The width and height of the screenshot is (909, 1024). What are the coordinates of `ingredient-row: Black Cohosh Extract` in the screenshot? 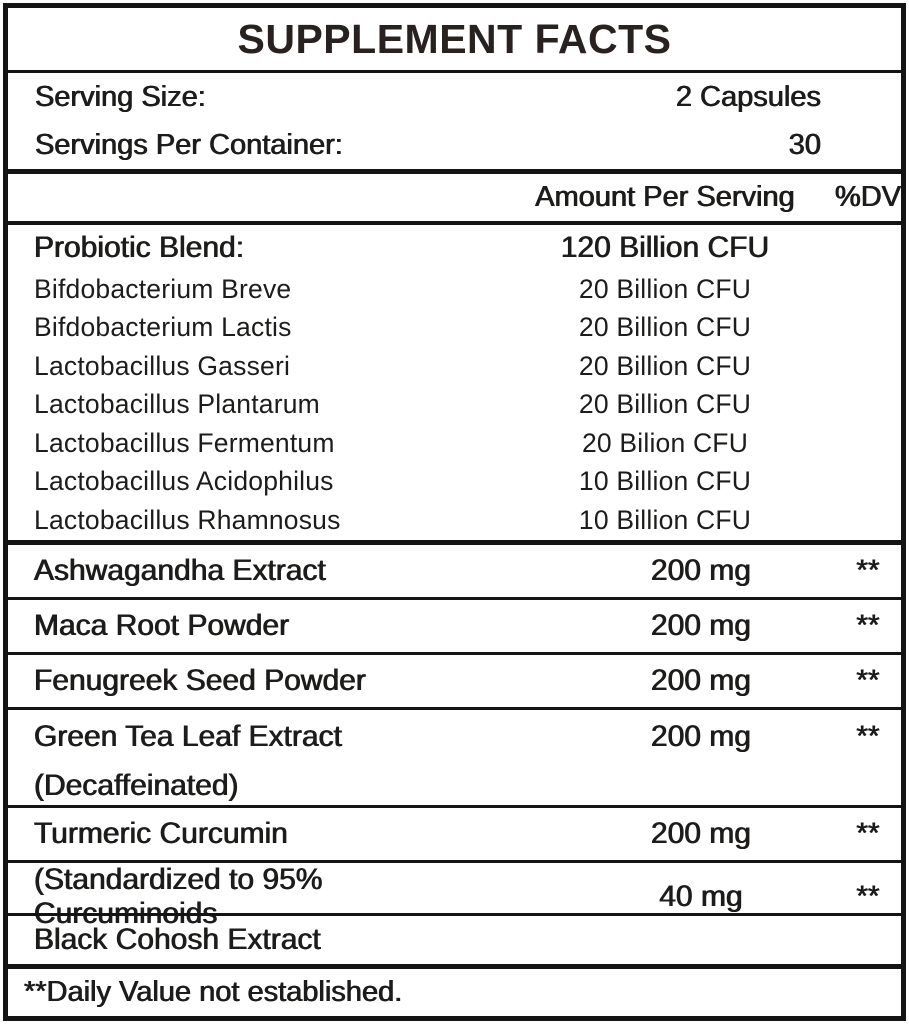 It's located at (454, 940).